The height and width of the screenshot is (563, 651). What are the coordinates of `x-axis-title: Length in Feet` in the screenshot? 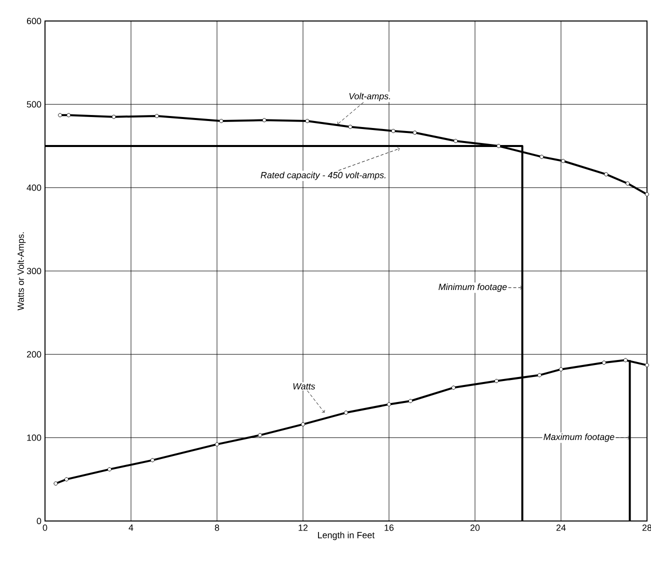 It's located at (346, 536).